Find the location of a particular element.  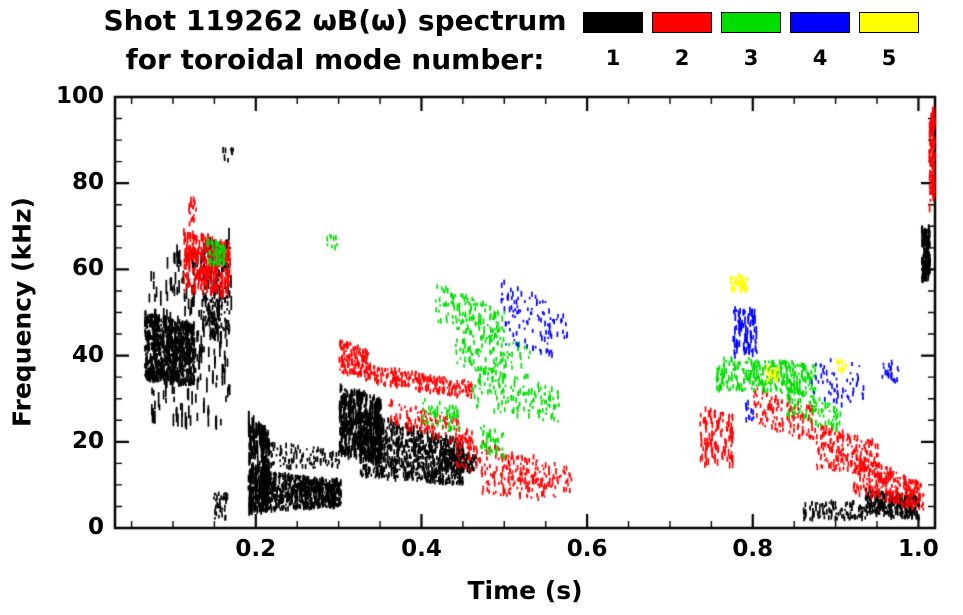

chart-title-line2: for toroidal mode number: is located at coordinates (335, 60).